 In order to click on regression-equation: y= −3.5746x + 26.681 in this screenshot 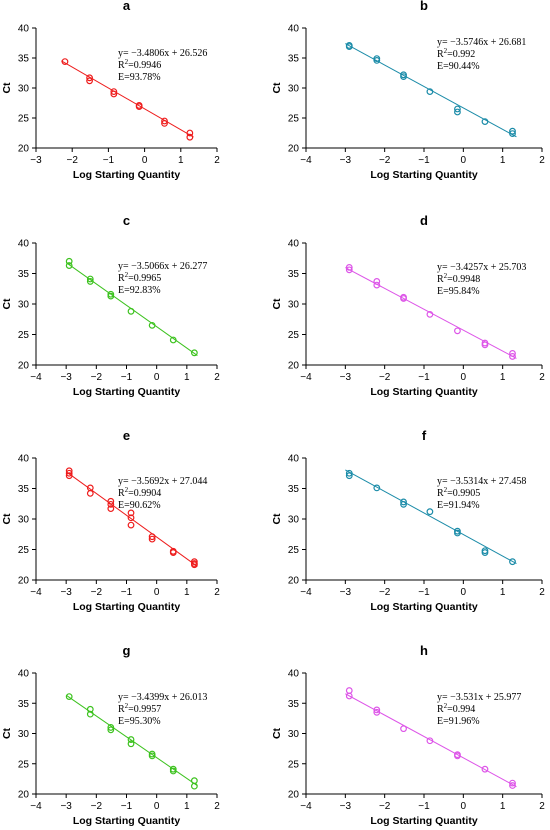, I will do `click(481, 42)`.